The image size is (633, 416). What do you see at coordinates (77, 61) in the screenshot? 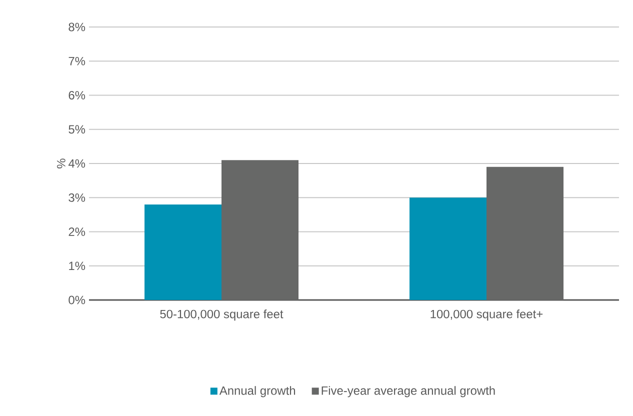
I see `y-tick-label: 7%` at bounding box center [77, 61].